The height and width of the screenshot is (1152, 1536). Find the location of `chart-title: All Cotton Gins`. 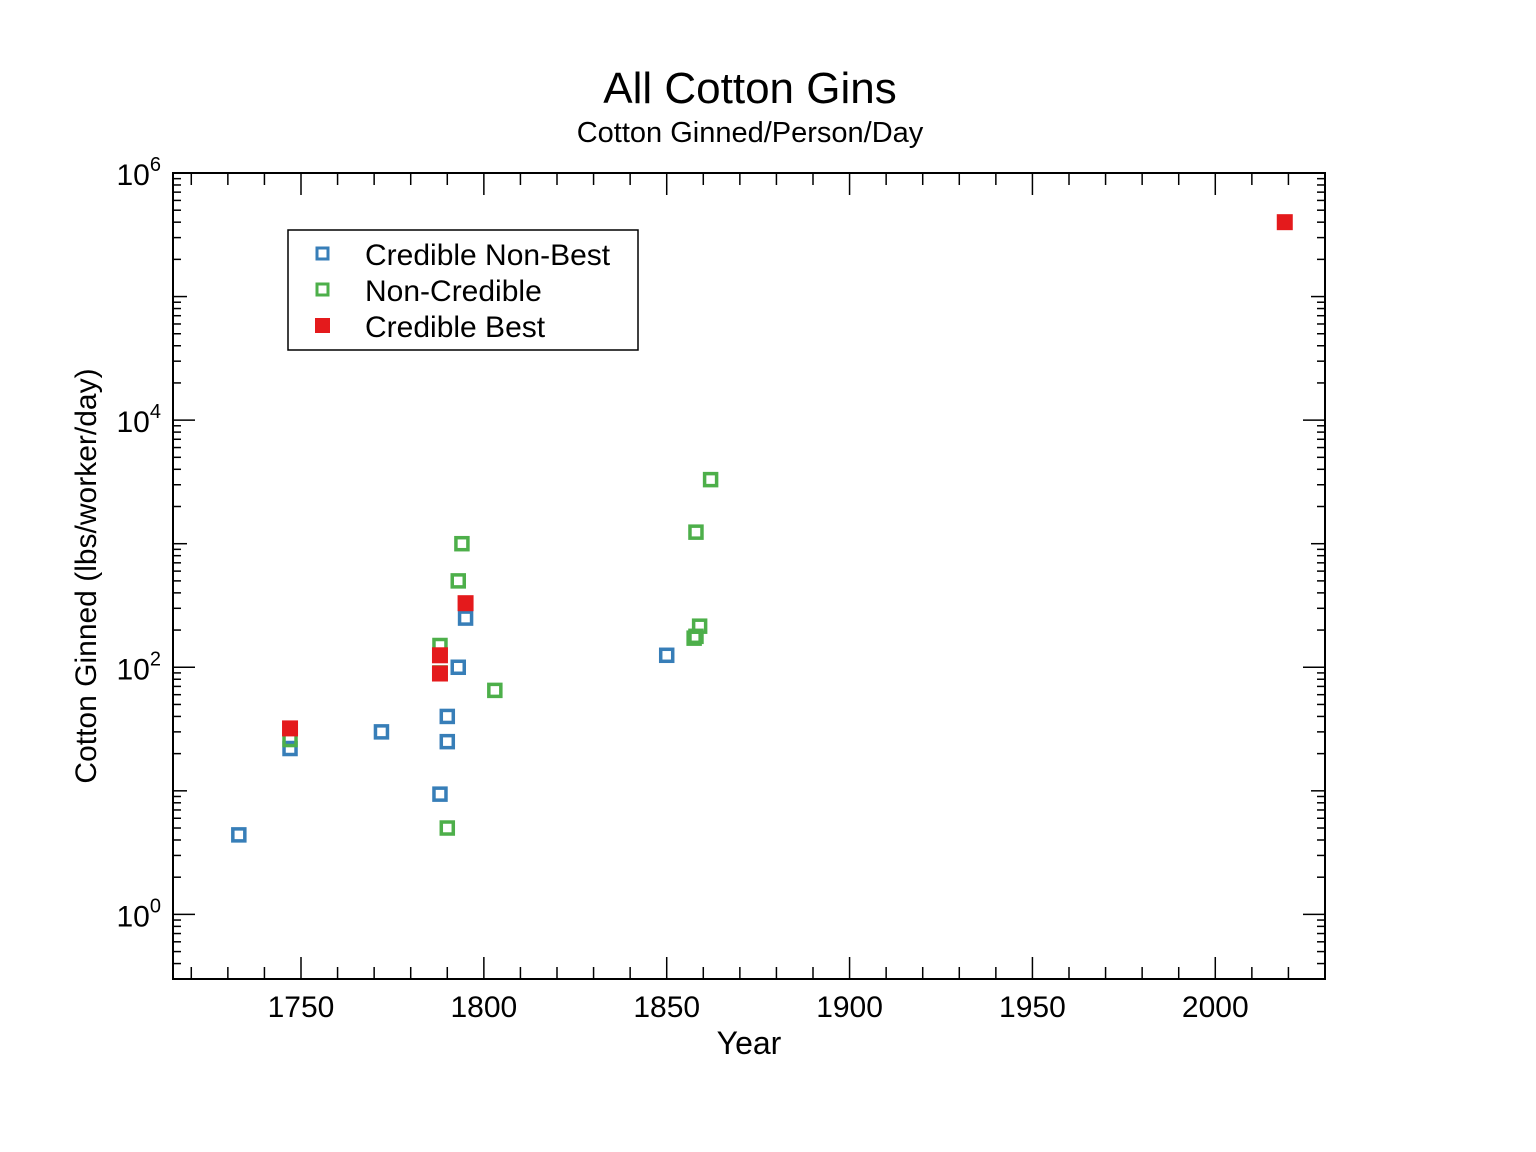

chart-title: All Cotton Gins is located at coordinates (749, 88).